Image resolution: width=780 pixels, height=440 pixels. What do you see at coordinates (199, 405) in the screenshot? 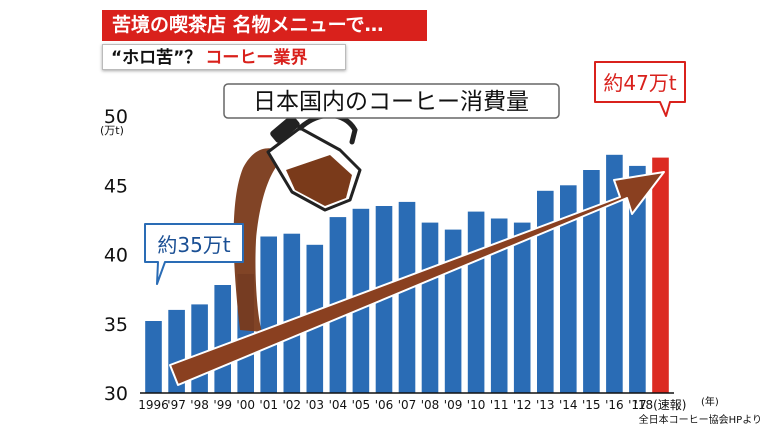
I see `x-tick-label-2: '98` at bounding box center [199, 405].